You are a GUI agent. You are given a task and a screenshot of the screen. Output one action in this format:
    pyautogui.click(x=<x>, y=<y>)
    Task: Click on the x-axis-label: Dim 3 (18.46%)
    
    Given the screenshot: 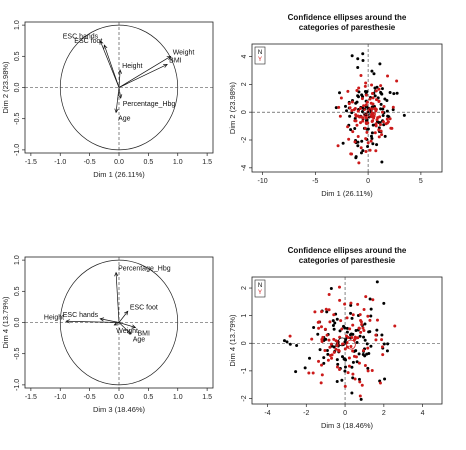 What is the action you would take?
    pyautogui.click(x=347, y=425)
    